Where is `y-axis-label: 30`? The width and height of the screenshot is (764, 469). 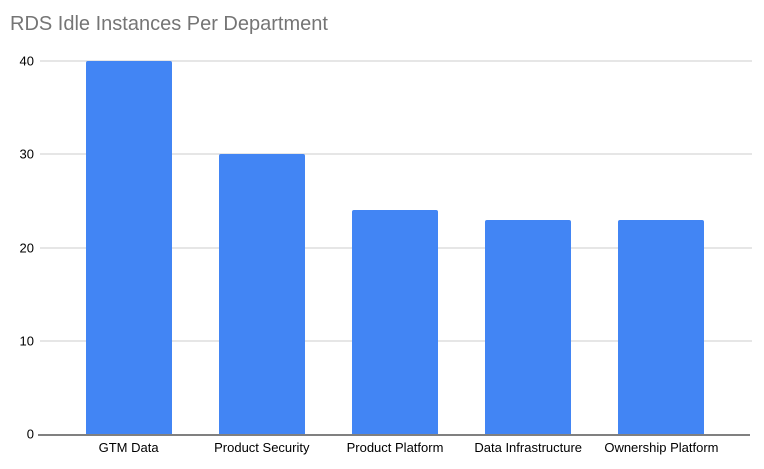
y-axis-label: 30 is located at coordinates (26, 154).